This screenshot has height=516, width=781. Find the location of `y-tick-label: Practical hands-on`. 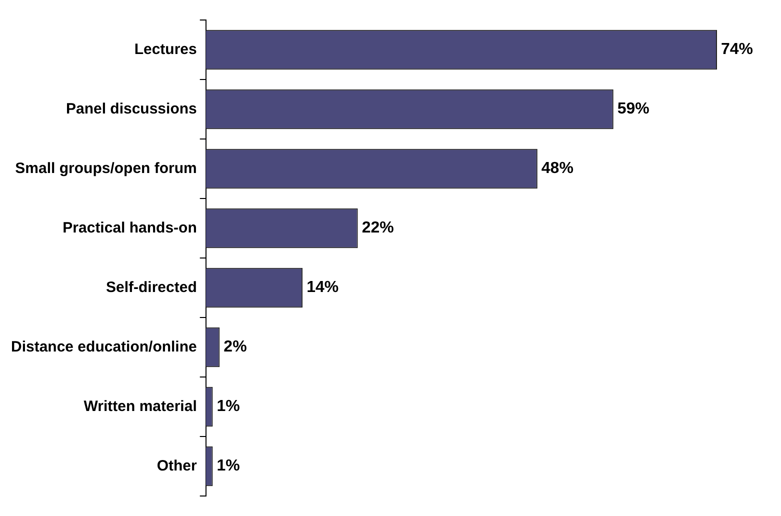

y-tick-label: Practical hands-on is located at coordinates (129, 227).